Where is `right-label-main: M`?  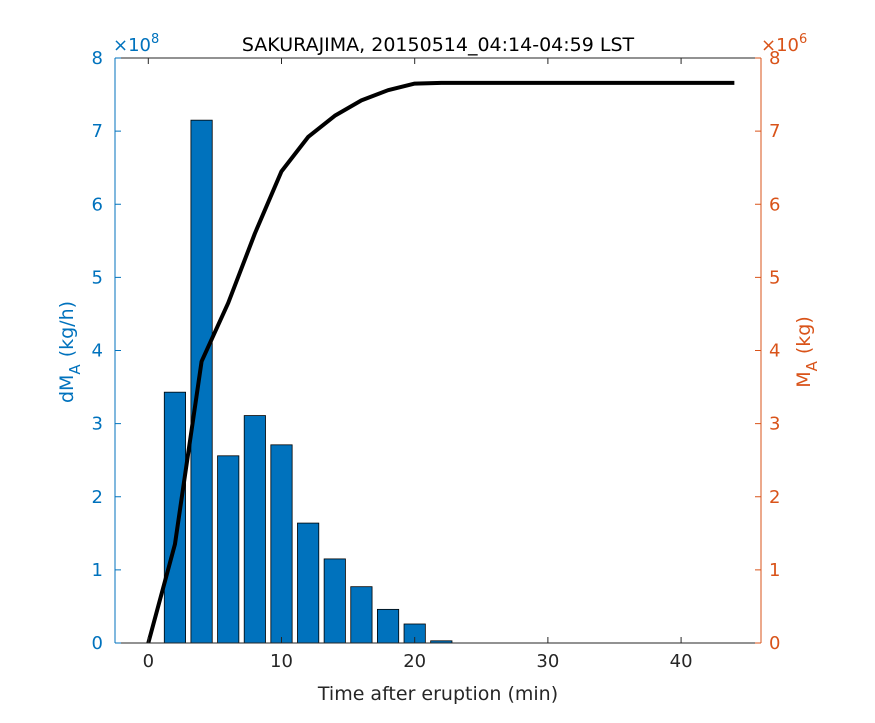 right-label-main: M is located at coordinates (804, 379).